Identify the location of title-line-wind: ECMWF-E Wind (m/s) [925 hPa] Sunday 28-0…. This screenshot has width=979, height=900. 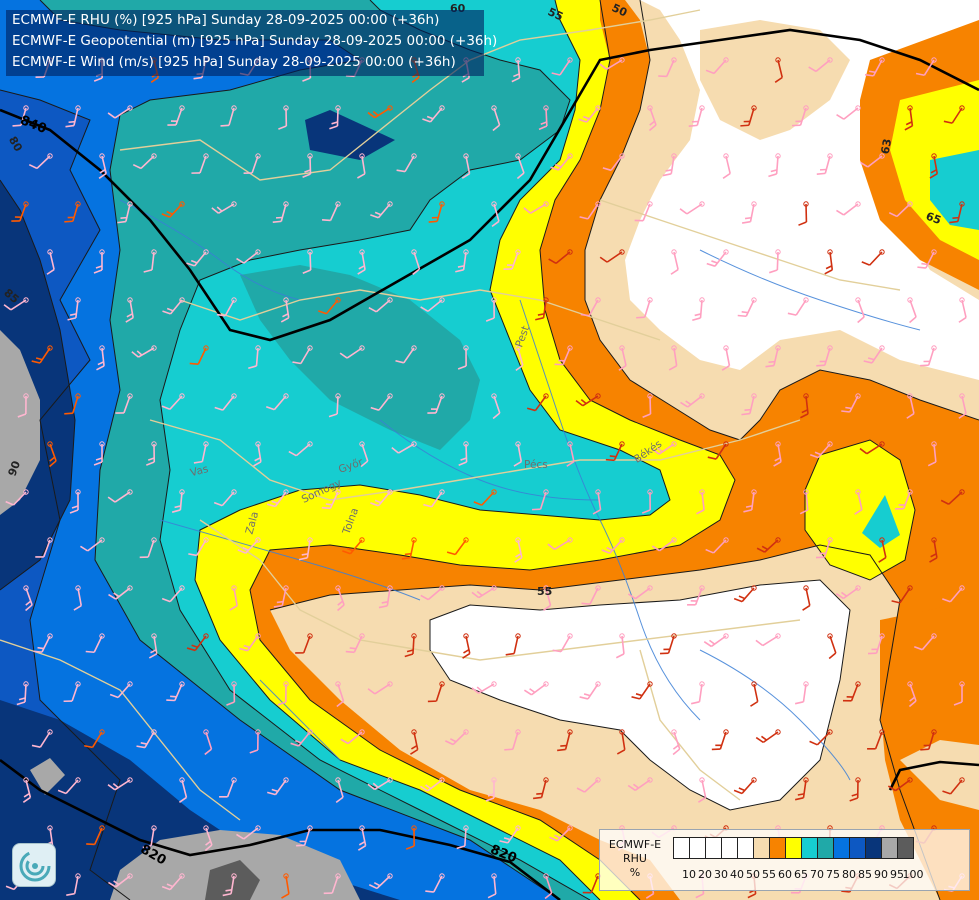
(234, 62).